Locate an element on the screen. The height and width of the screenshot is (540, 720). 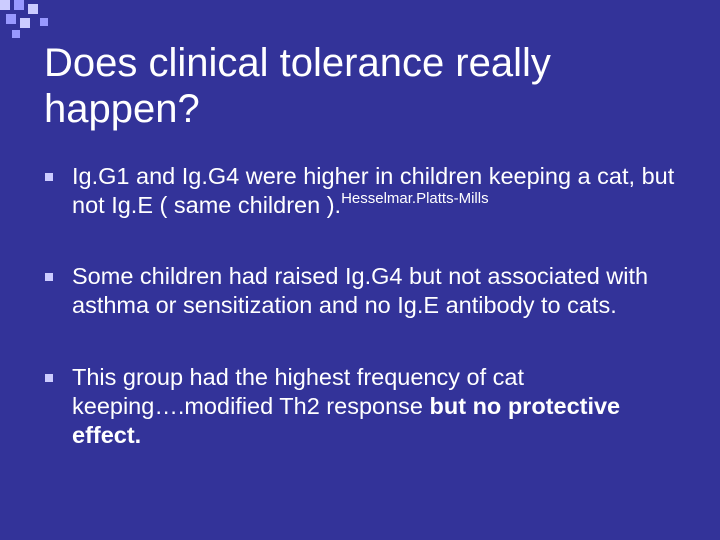
citation: Hesselmar.Platts-Mills is located at coordinates (415, 198).